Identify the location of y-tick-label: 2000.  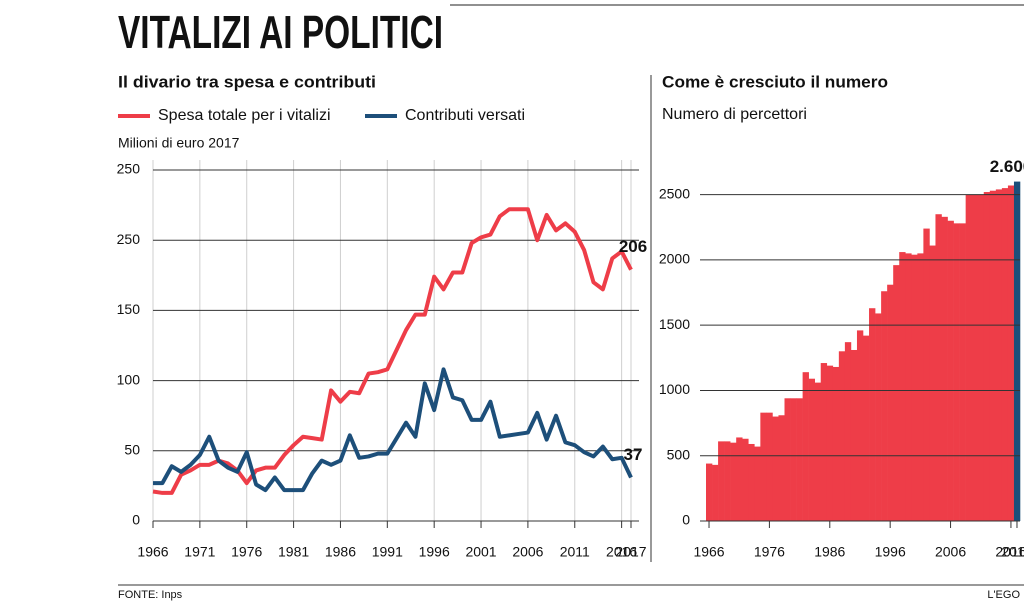
(674, 259).